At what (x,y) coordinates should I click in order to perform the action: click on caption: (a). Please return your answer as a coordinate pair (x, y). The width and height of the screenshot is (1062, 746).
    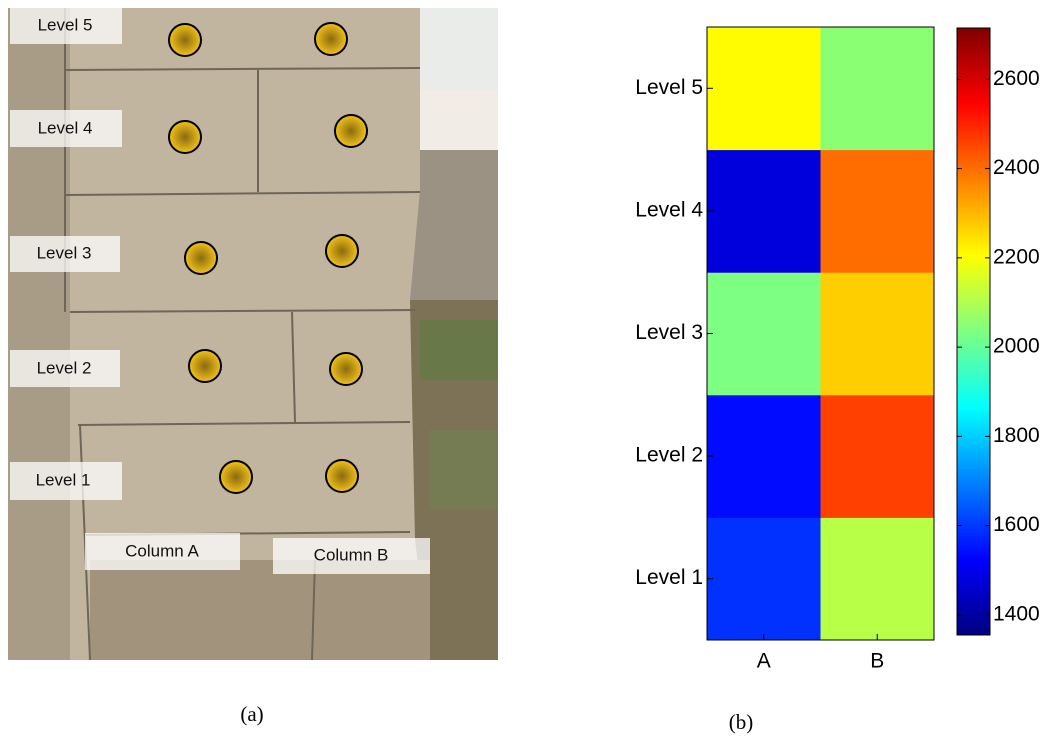
    Looking at the image, I should click on (251, 714).